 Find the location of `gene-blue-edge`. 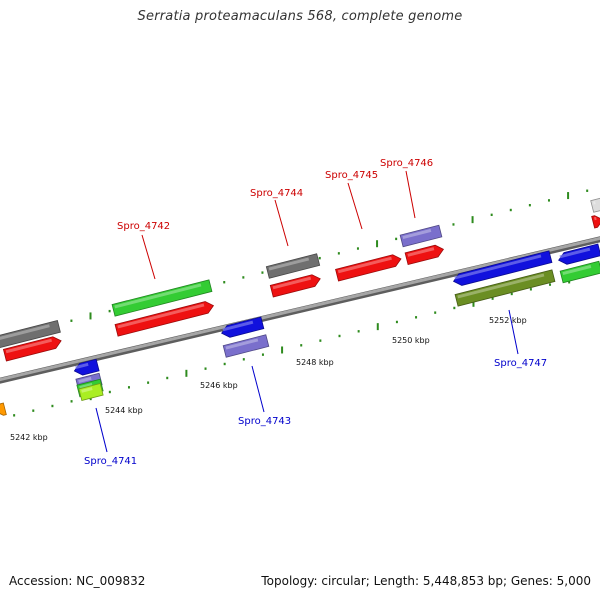

gene-blue-edge is located at coordinates (579, 254).